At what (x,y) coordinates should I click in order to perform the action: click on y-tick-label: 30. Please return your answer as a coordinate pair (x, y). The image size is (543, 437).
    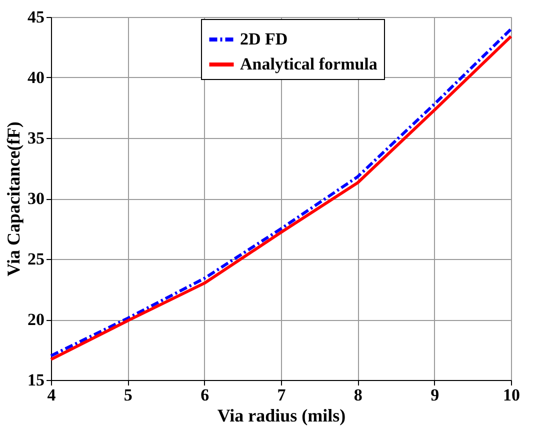
    Looking at the image, I should click on (36, 198).